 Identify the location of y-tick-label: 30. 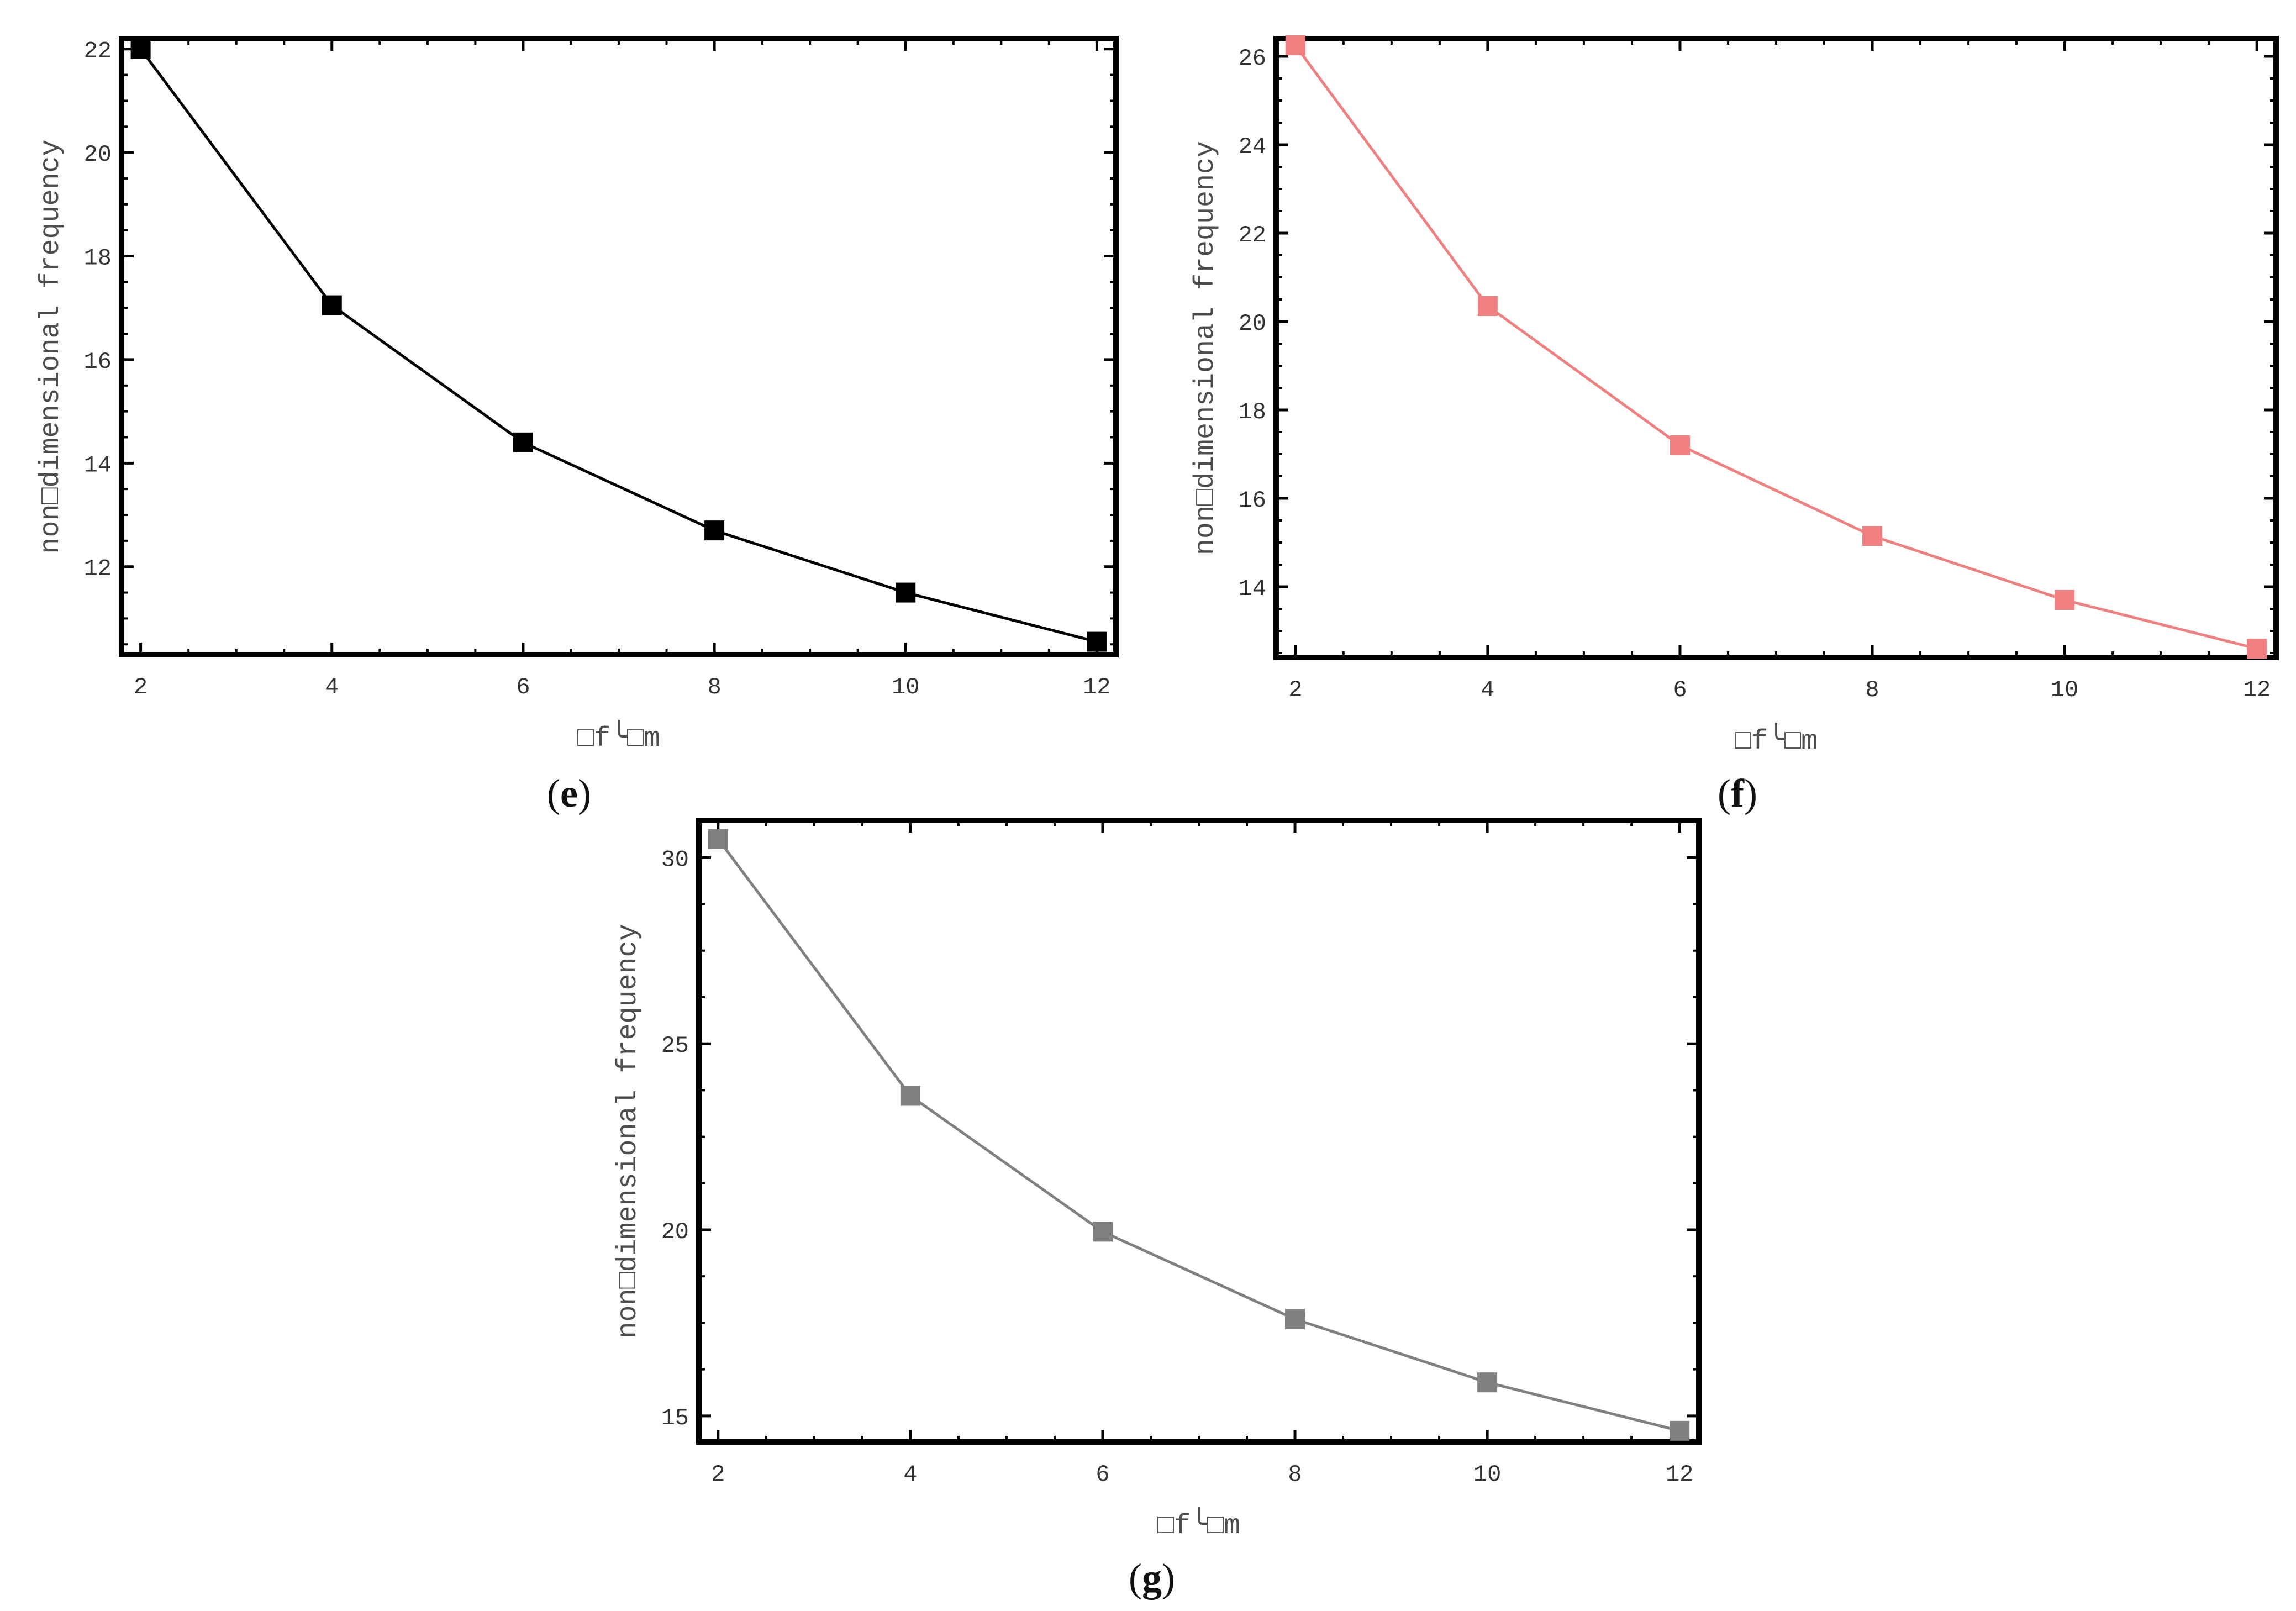
(675, 859).